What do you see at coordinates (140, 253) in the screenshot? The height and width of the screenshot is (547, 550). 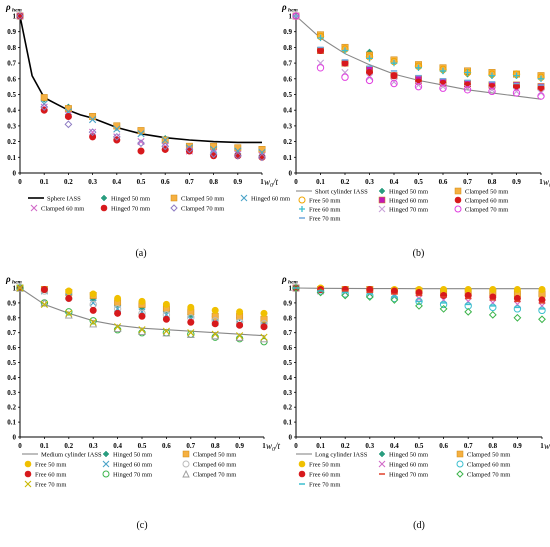 I see `panel-label: (a)` at bounding box center [140, 253].